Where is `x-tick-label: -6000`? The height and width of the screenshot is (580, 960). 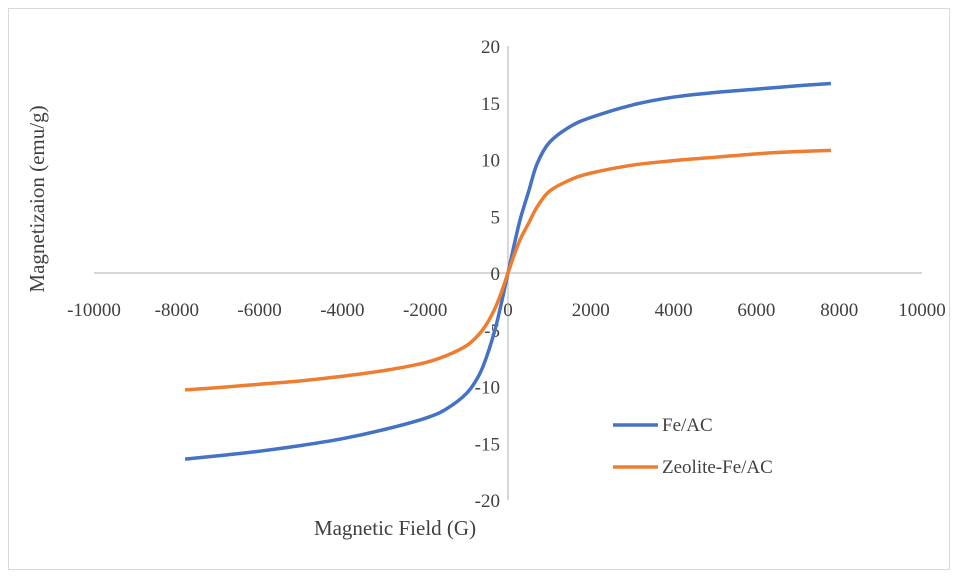 x-tick-label: -6000 is located at coordinates (259, 310).